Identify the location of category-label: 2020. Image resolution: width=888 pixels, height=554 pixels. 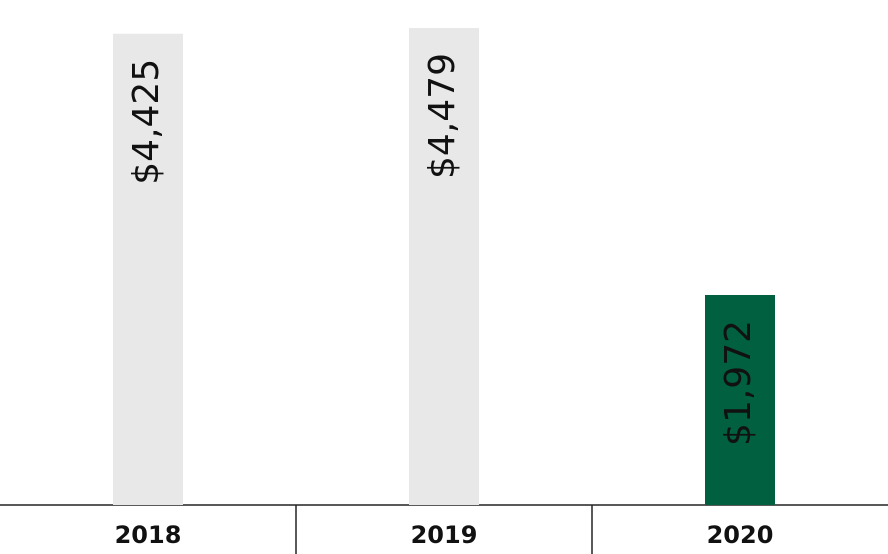
(740, 535).